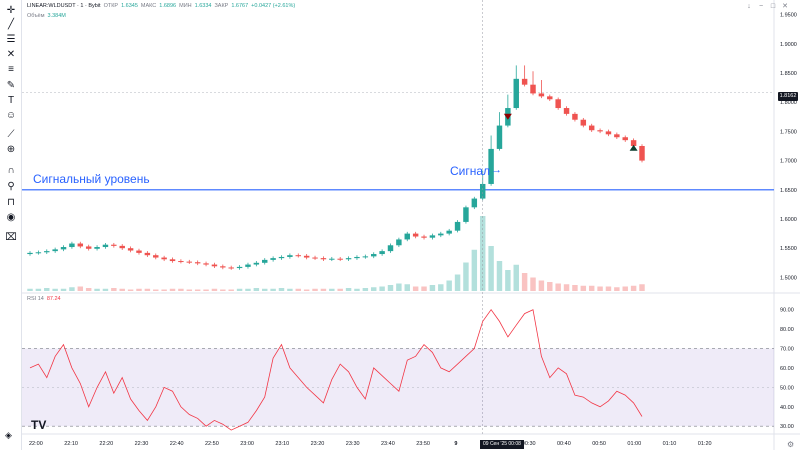 The width and height of the screenshot is (800, 450). Describe the element at coordinates (761, 6) in the screenshot. I see `minimize-icon: −` at that location.